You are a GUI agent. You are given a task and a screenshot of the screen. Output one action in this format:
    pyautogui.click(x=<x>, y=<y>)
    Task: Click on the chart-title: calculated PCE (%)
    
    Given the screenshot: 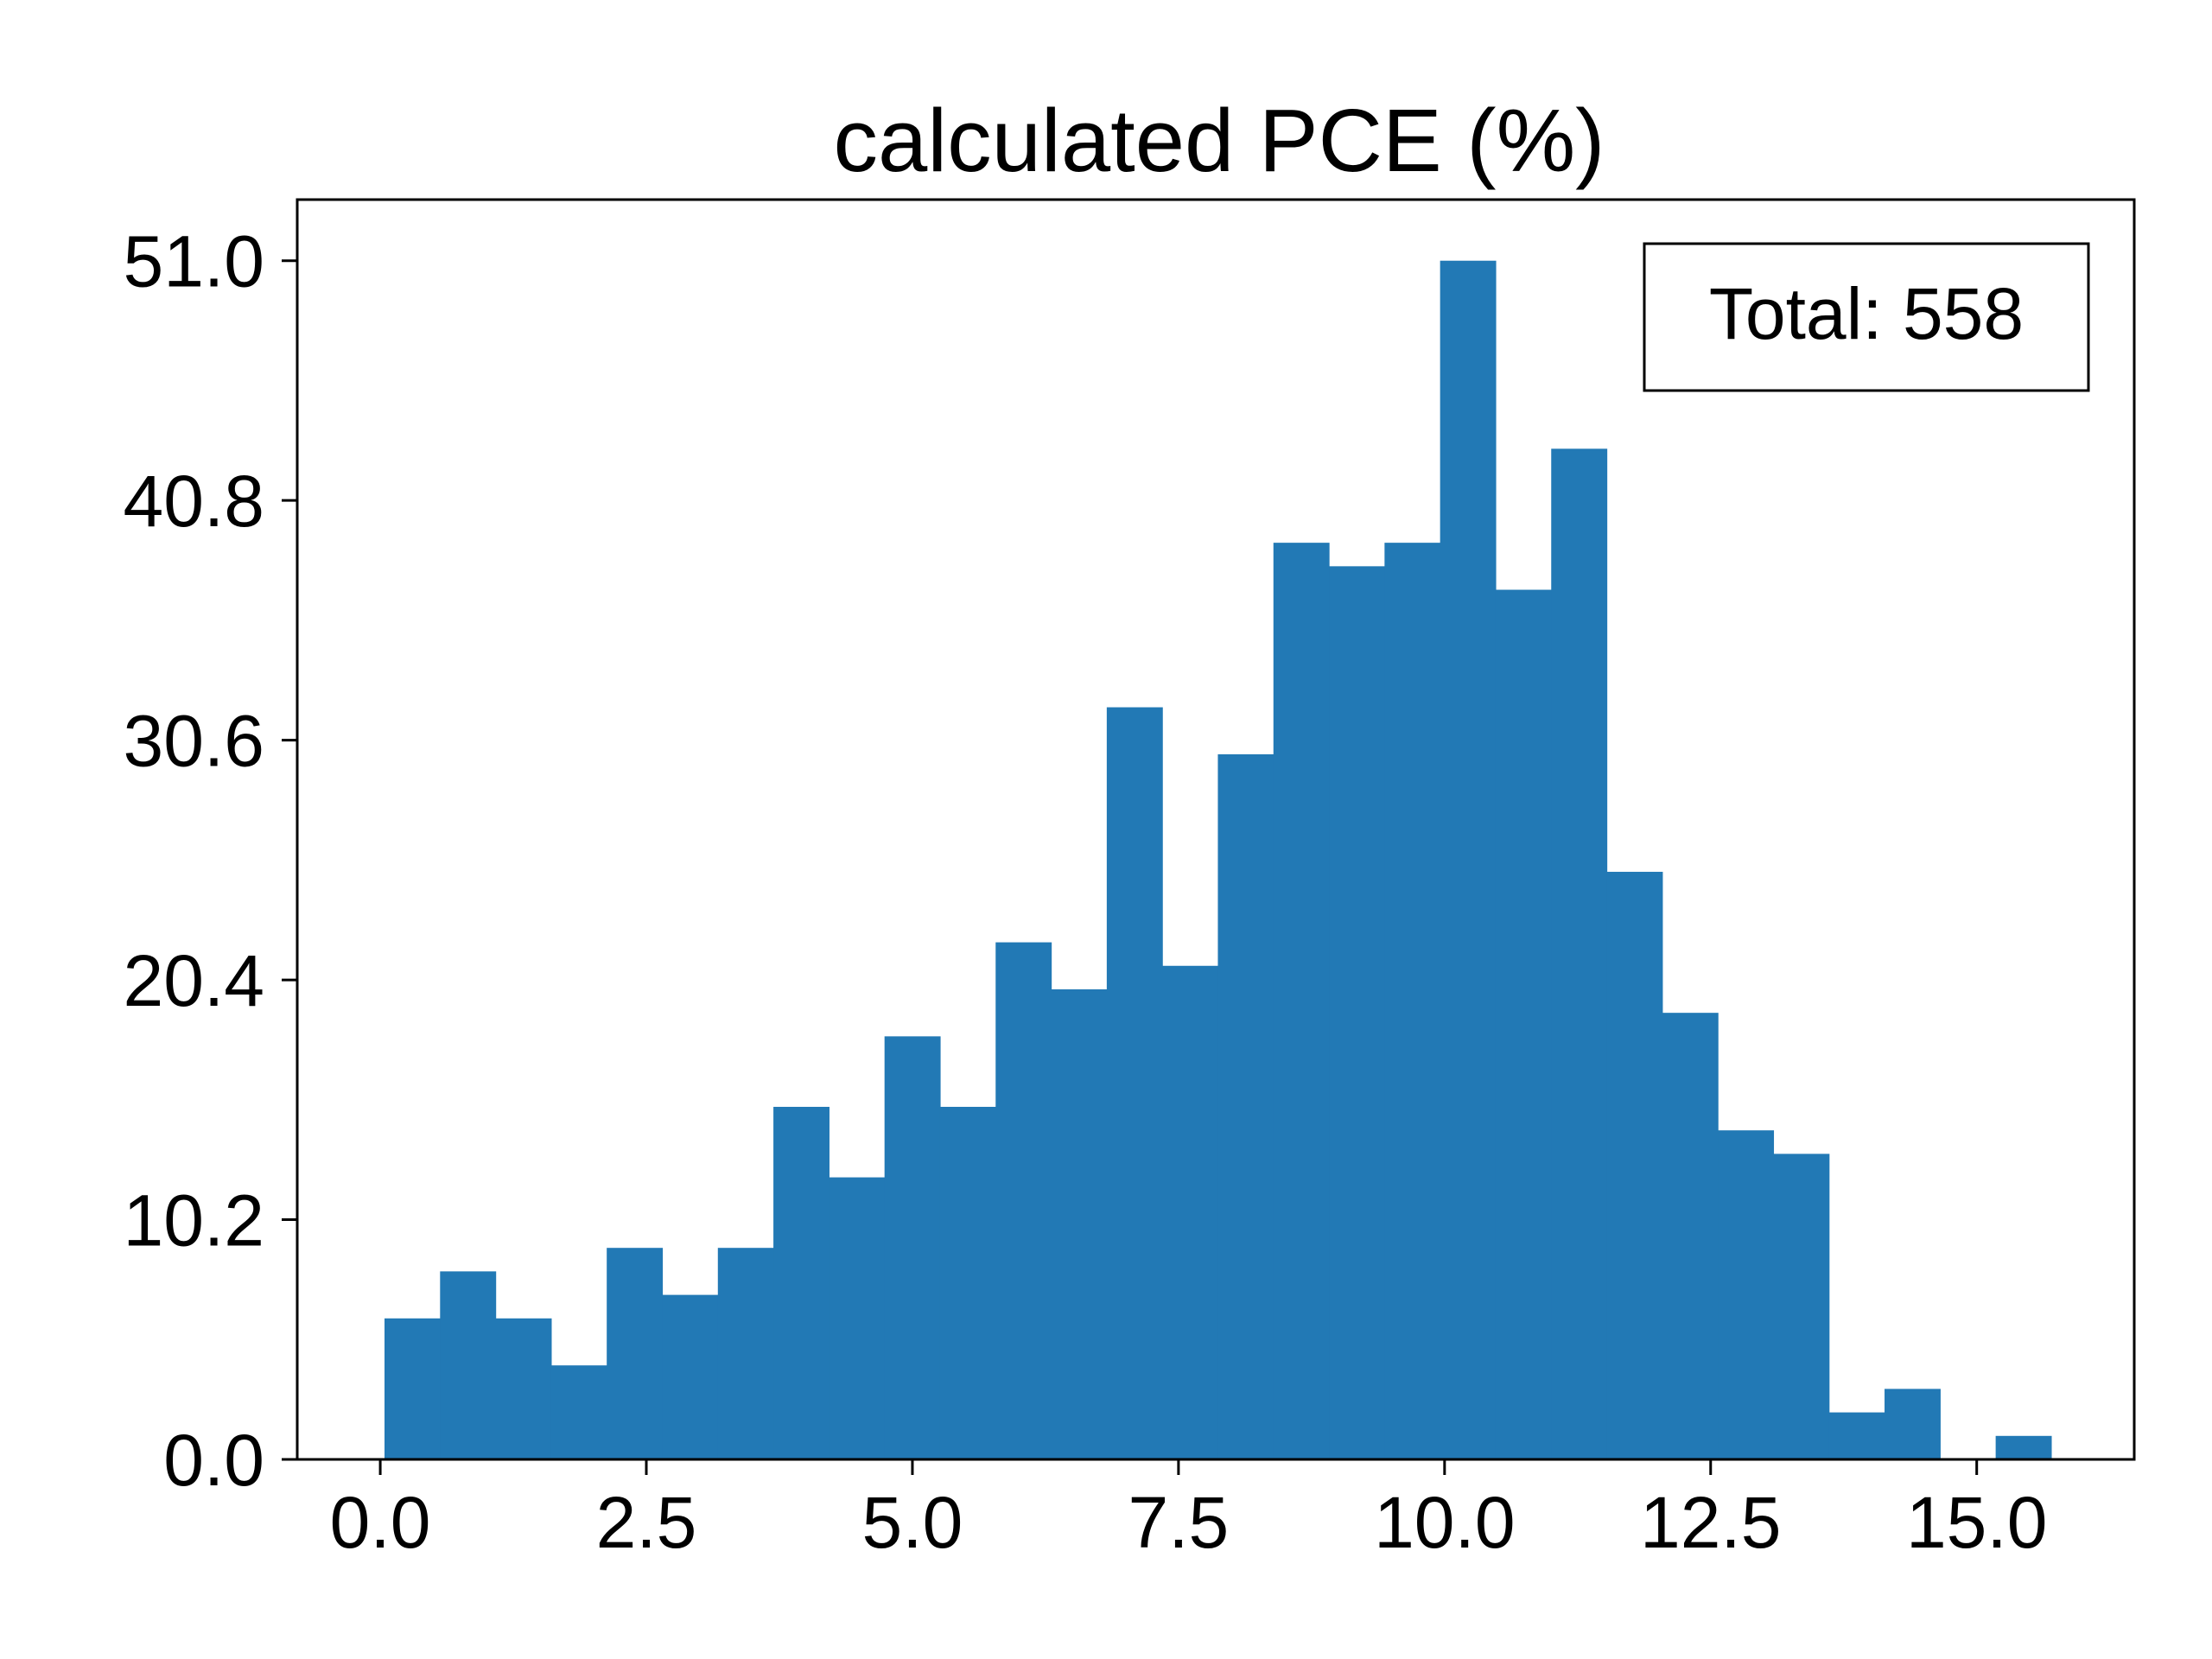 What is the action you would take?
    pyautogui.click(x=1219, y=140)
    